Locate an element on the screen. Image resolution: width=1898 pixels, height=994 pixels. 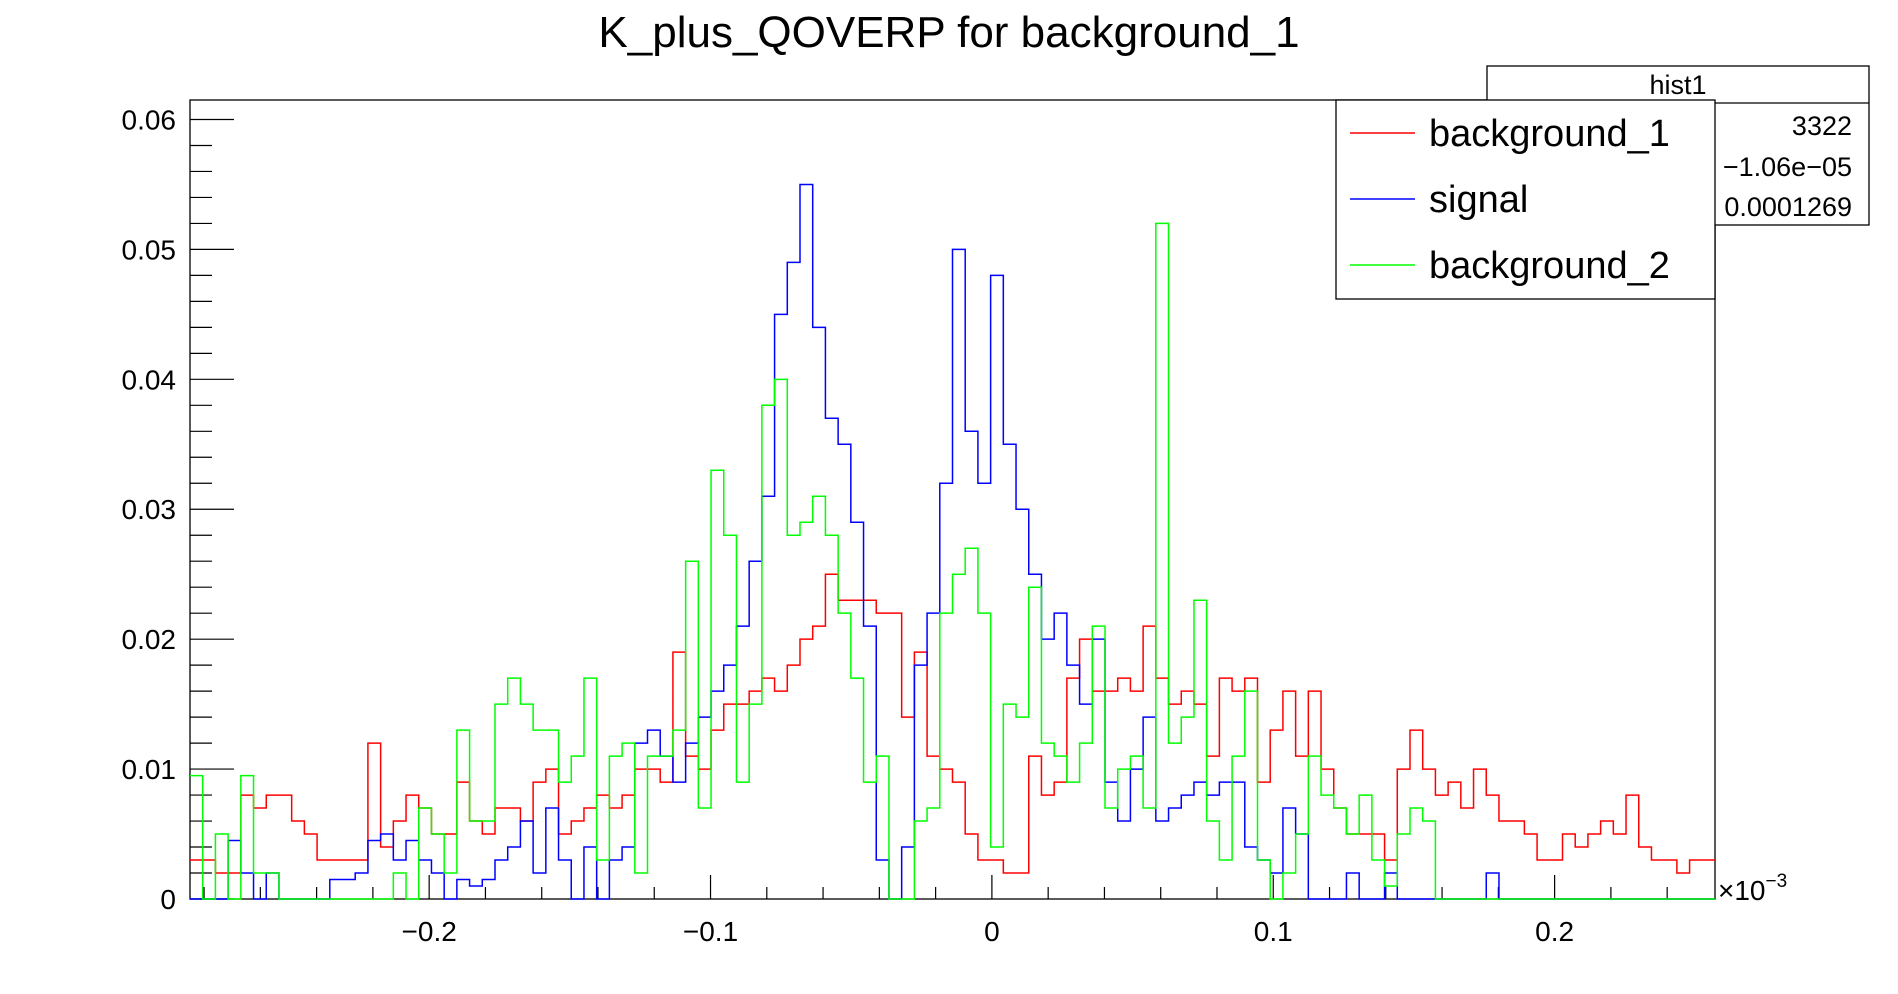
y-tick-label: 0.04 is located at coordinates (149, 379).